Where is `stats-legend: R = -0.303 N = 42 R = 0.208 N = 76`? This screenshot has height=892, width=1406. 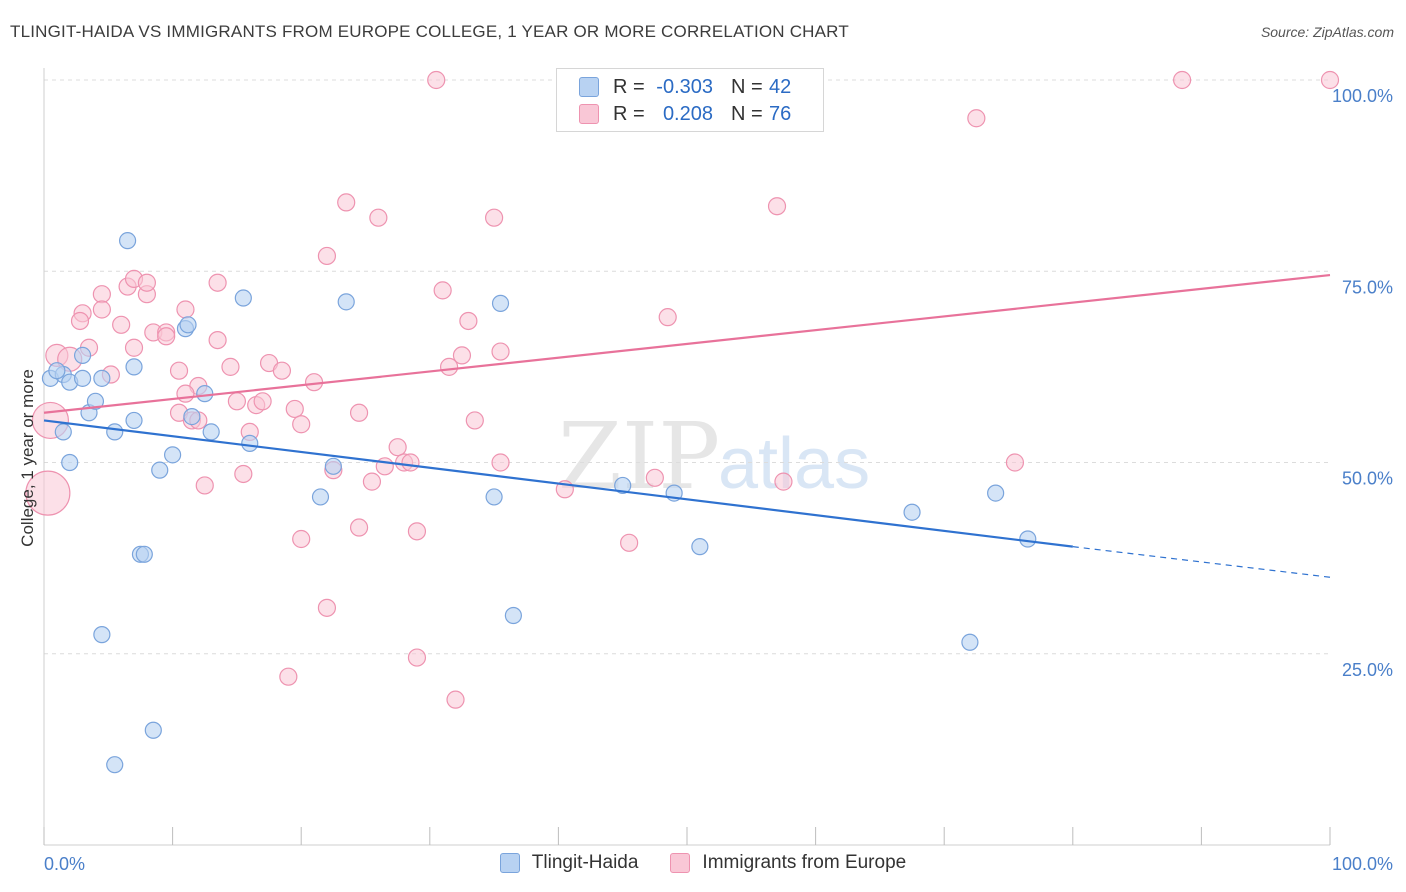
stats-legend: R = -0.303 N = 42 R = 0.208 N = 76 is located at coordinates (690, 100).